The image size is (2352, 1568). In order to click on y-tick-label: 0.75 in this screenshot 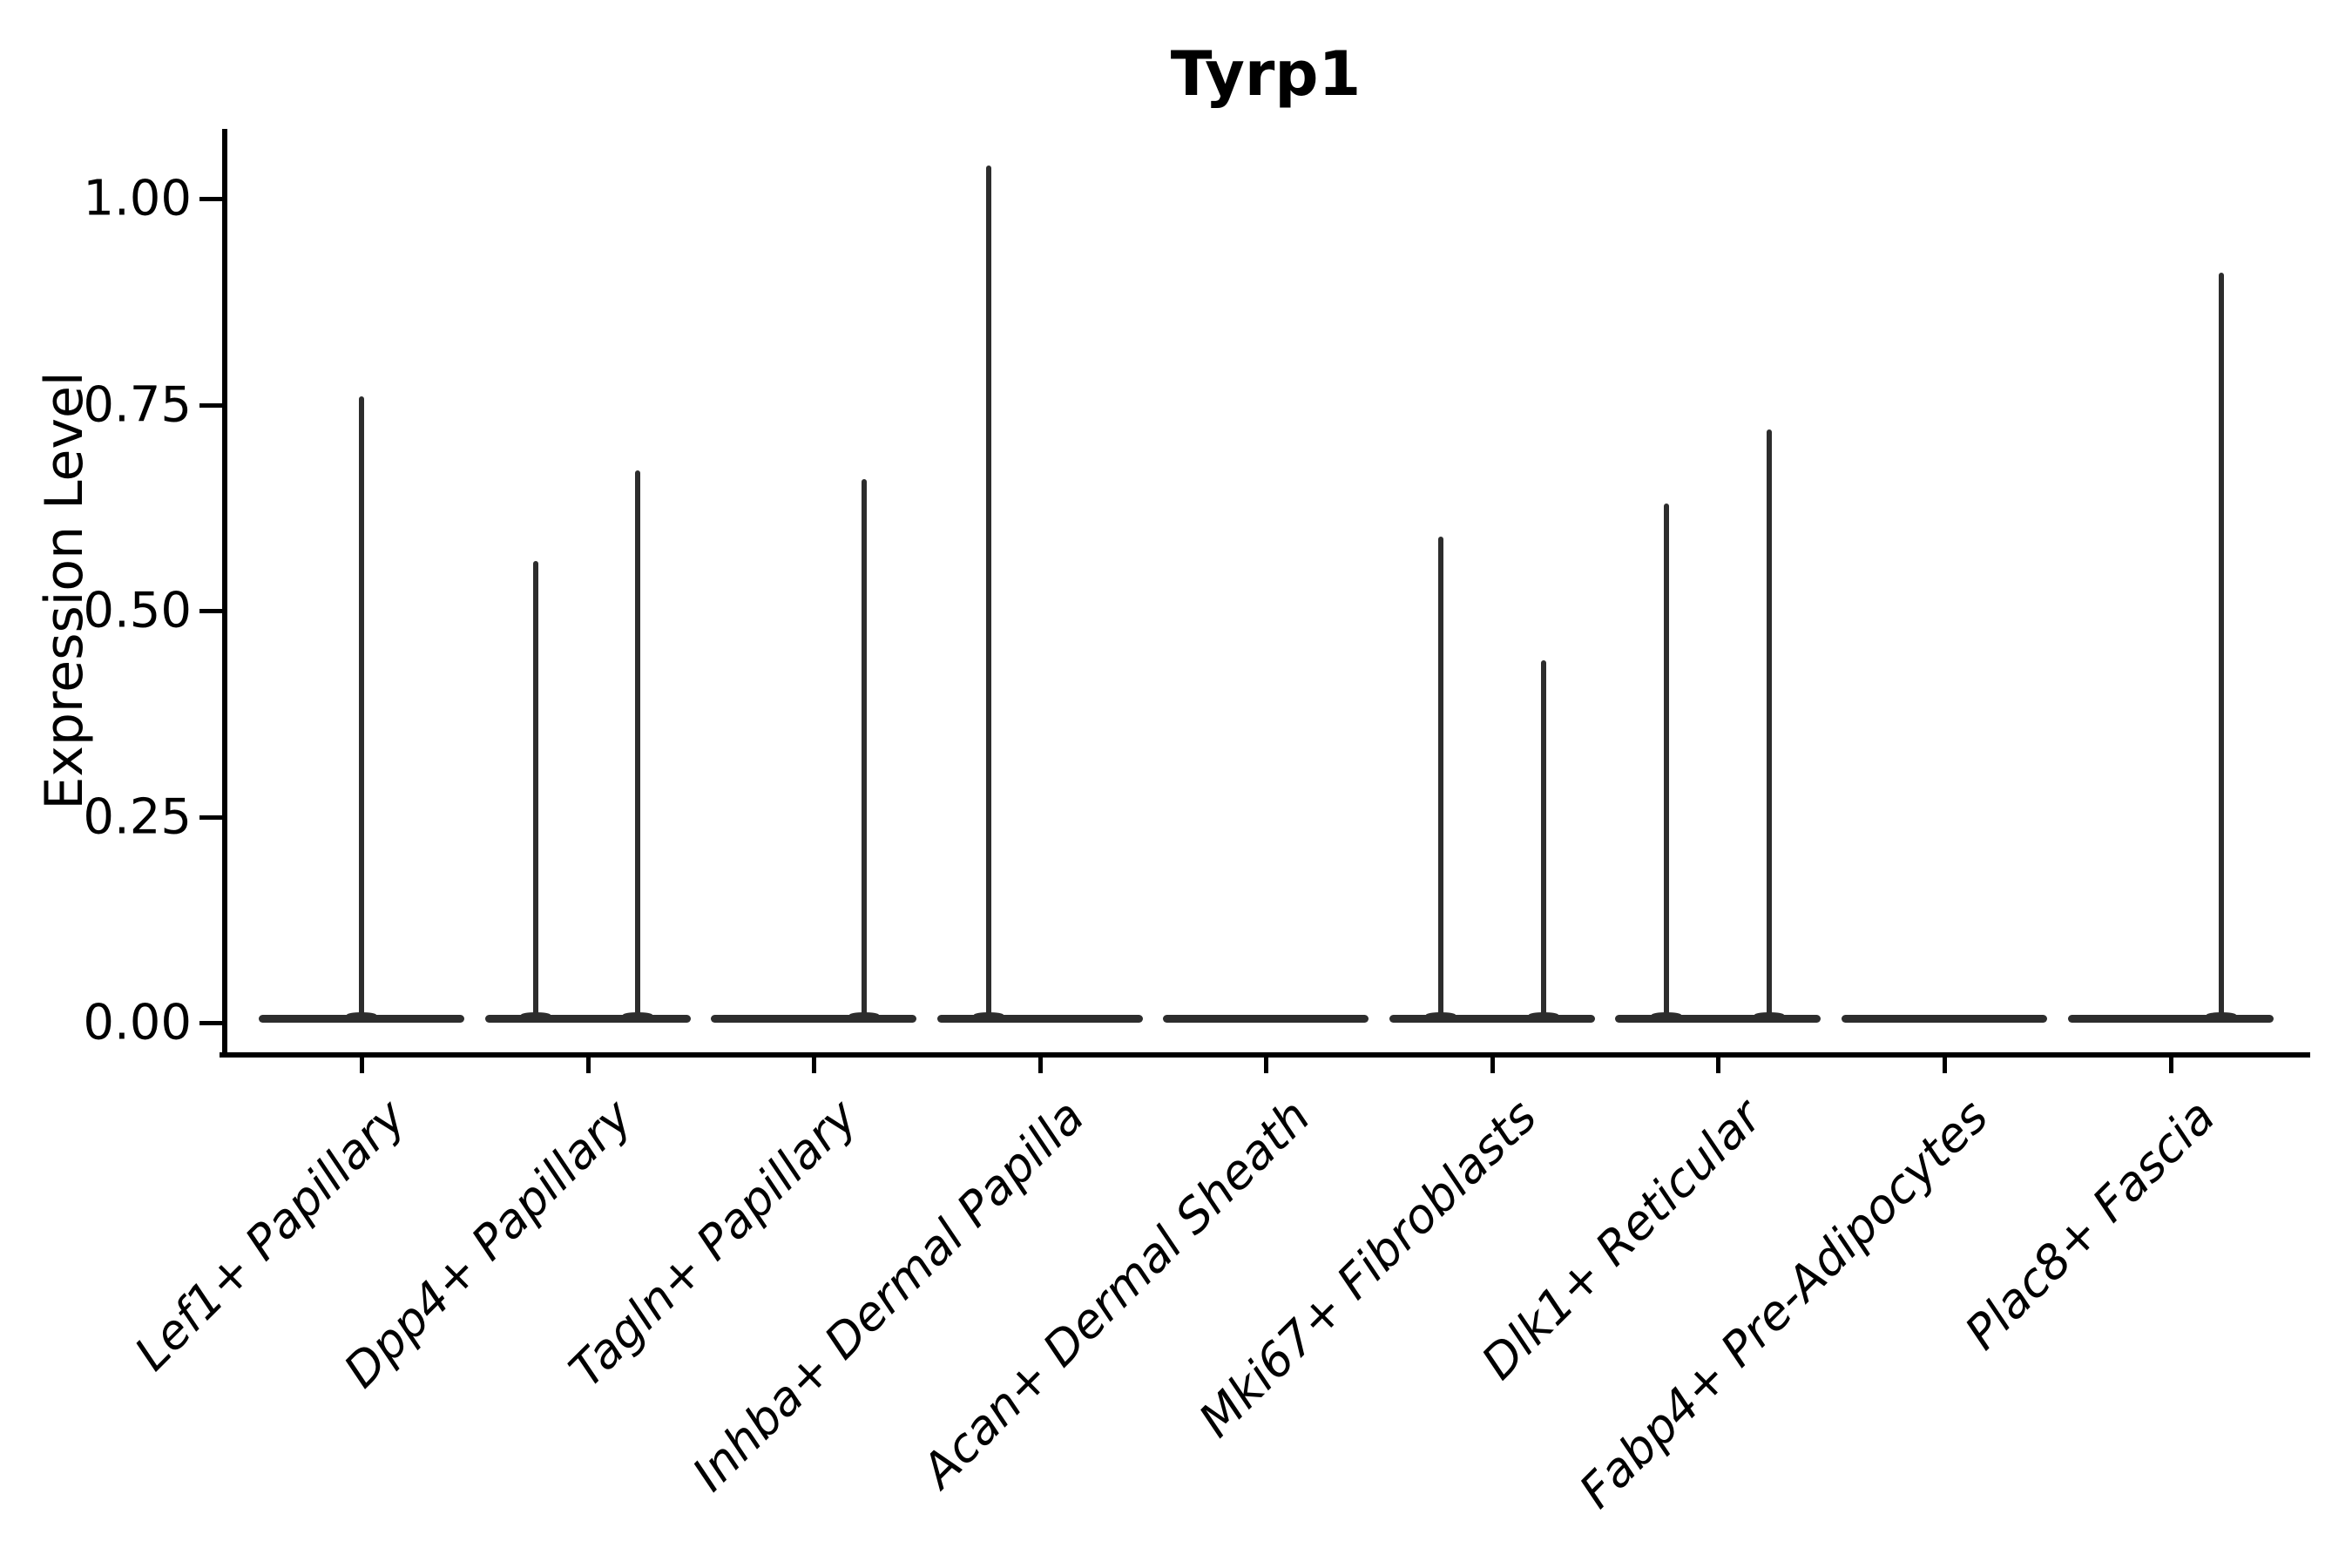, I will do `click(137, 405)`.